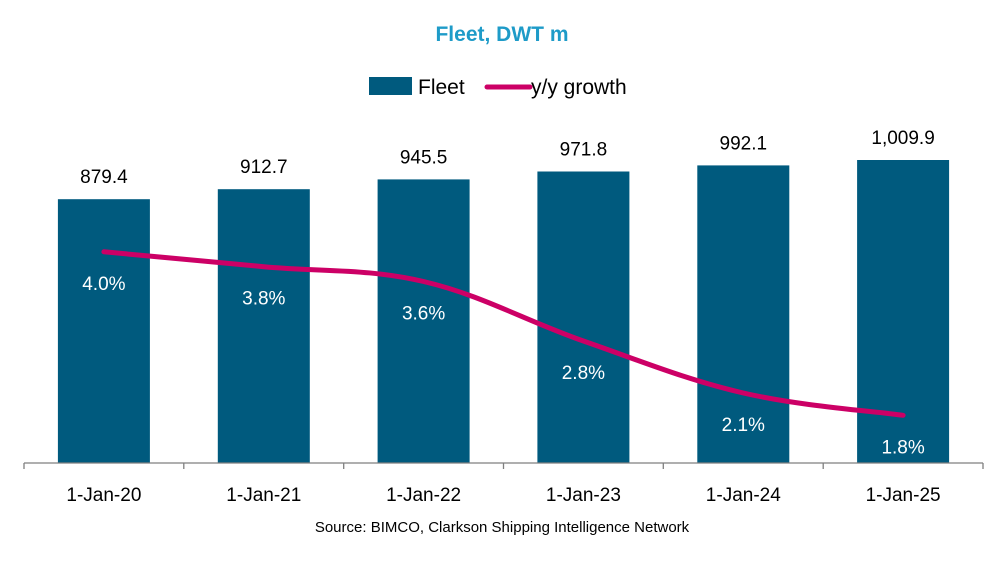 The height and width of the screenshot is (565, 1004). What do you see at coordinates (423, 314) in the screenshot?
I see `growth-value-label: 3.6%` at bounding box center [423, 314].